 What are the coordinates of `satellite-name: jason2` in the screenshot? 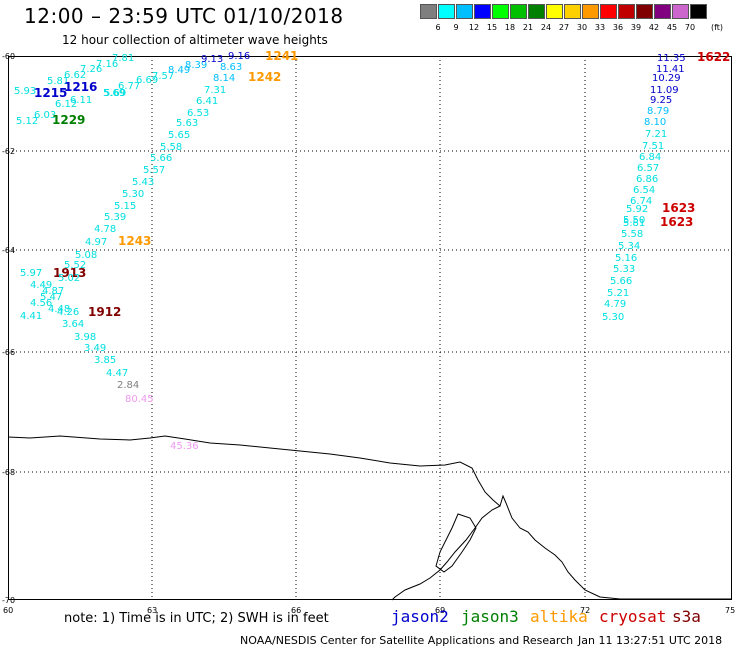 It's located at (420, 616).